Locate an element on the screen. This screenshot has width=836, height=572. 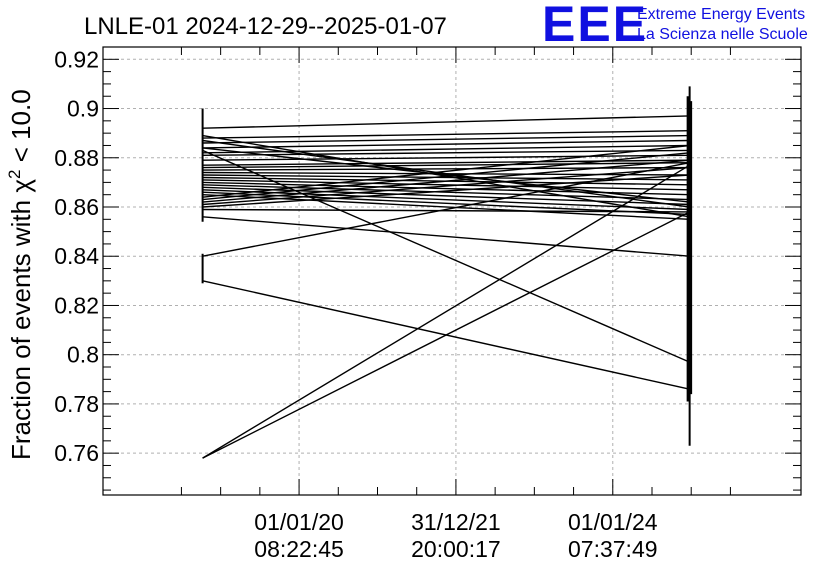
y-tick-label-2: 0.8 is located at coordinates (83, 355).